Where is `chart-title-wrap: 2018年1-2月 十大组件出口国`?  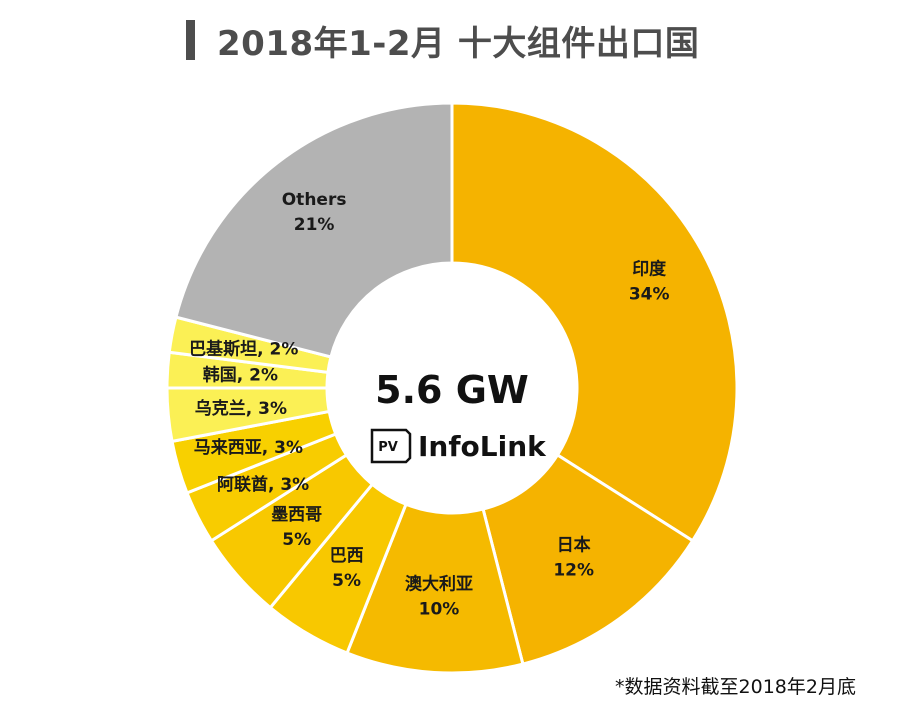
chart-title-wrap: 2018年1-2月 十大组件出口国 is located at coordinates (442, 40).